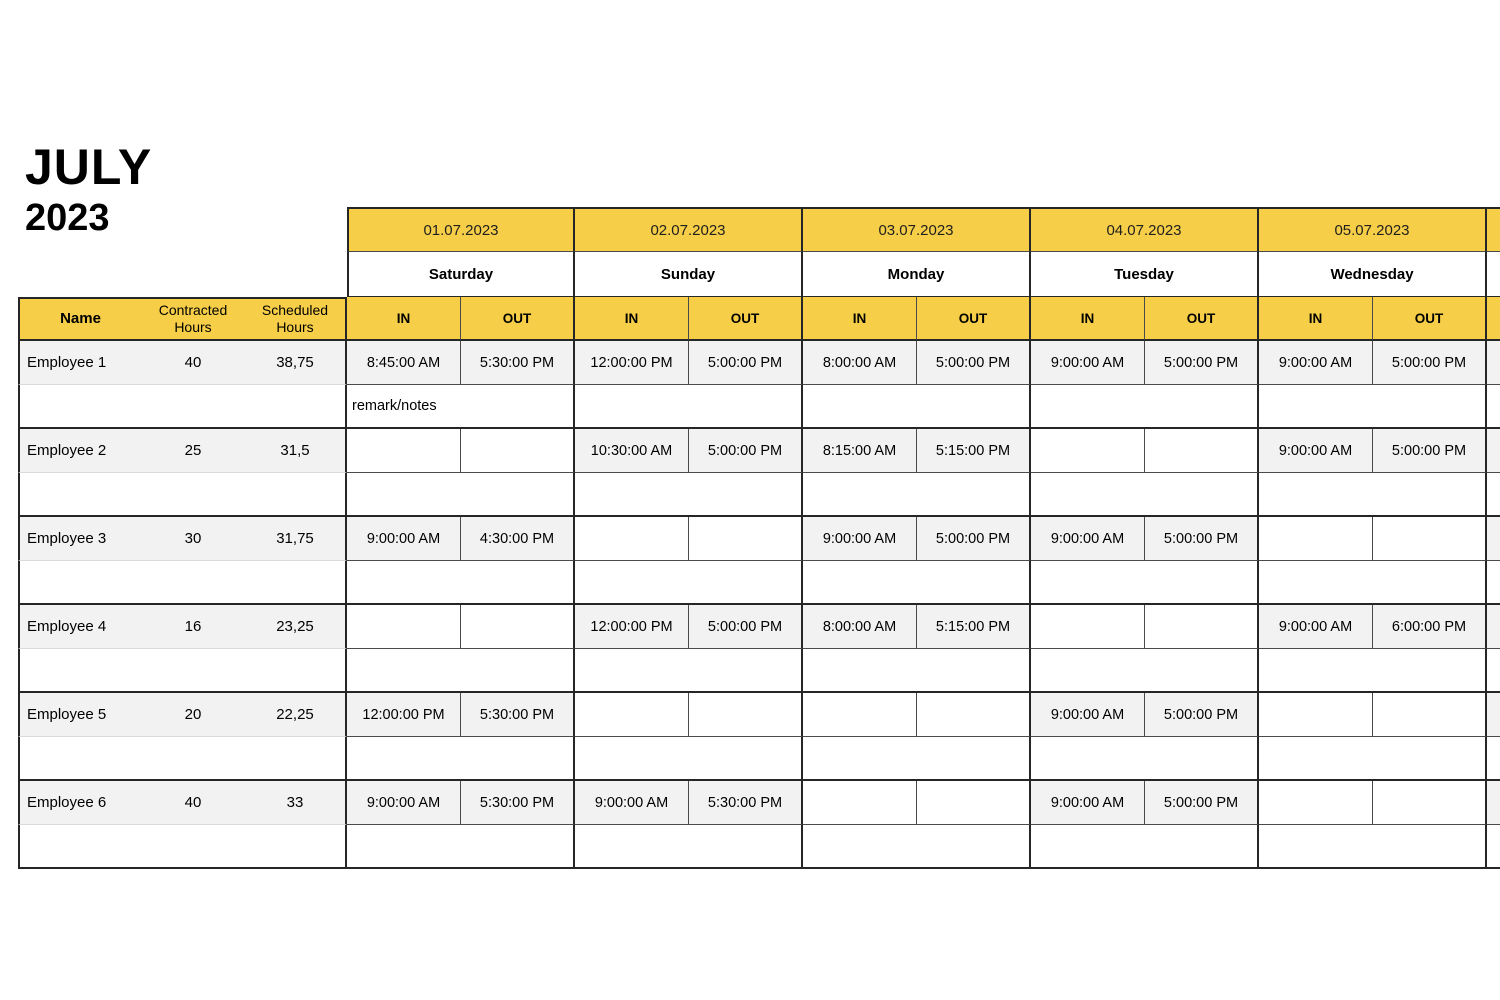  I want to click on employee-name: Employee 6, so click(67, 802).